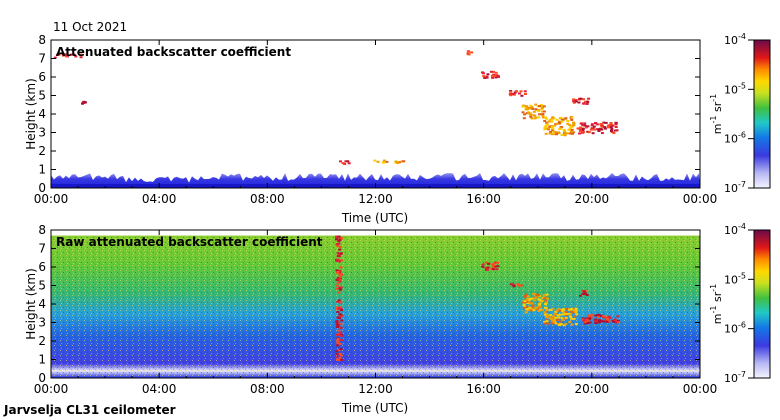  I want to click on colorbar-ramp, so click(762, 114).